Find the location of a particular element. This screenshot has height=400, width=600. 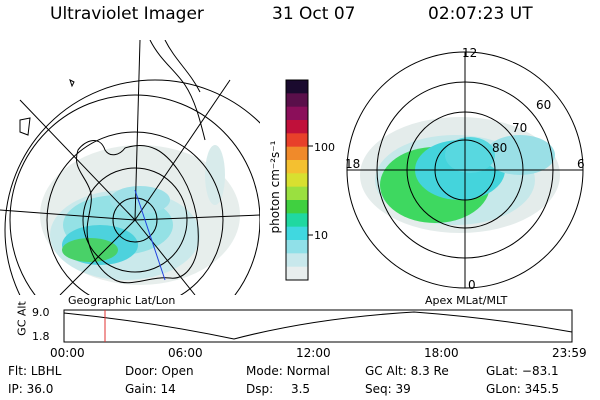

date-label: 31 Oct 07 is located at coordinates (314, 14).